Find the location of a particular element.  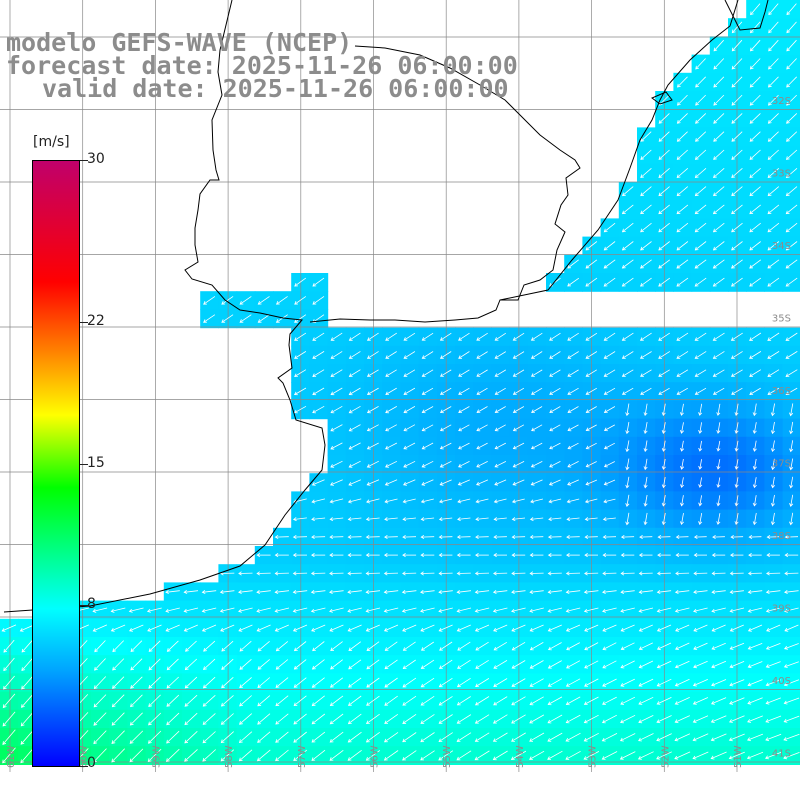

colorbar-tick-mark is located at coordinates (84, 766).